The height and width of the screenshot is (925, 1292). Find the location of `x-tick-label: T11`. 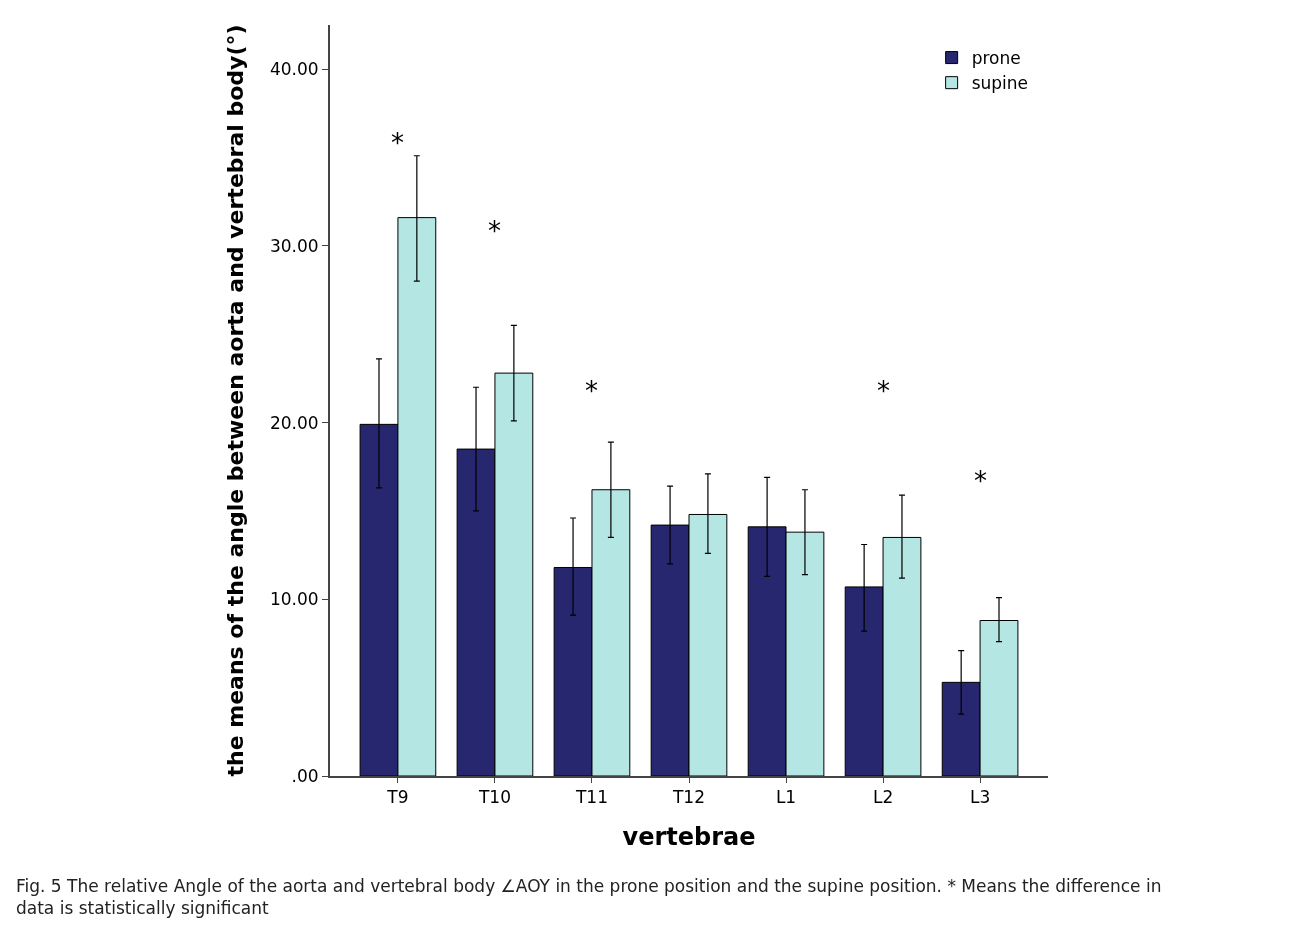

x-tick-label: T11 is located at coordinates (591, 797).